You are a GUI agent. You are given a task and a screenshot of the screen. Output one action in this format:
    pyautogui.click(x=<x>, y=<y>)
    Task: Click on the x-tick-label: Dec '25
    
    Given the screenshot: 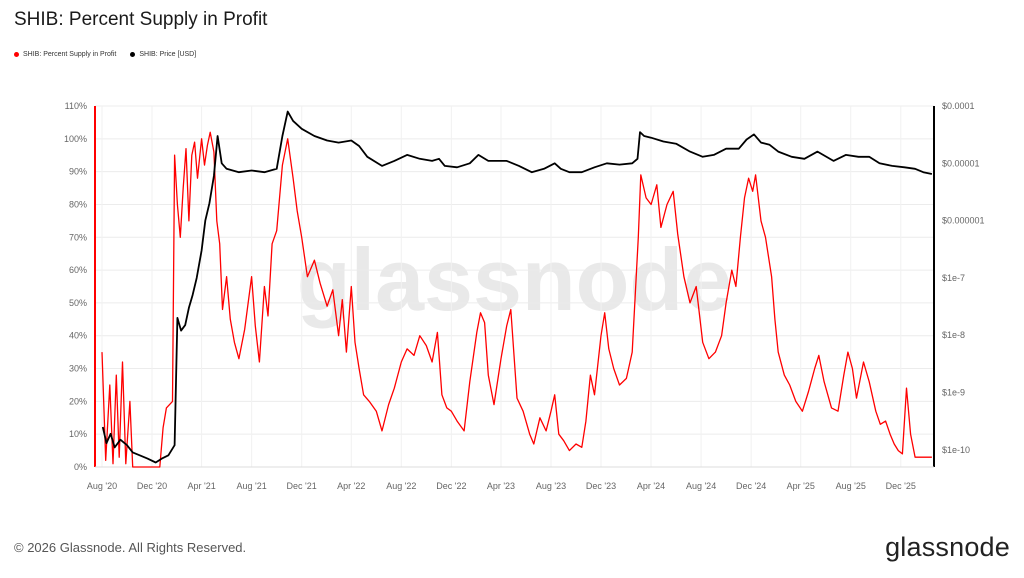 What is the action you would take?
    pyautogui.click(x=901, y=486)
    